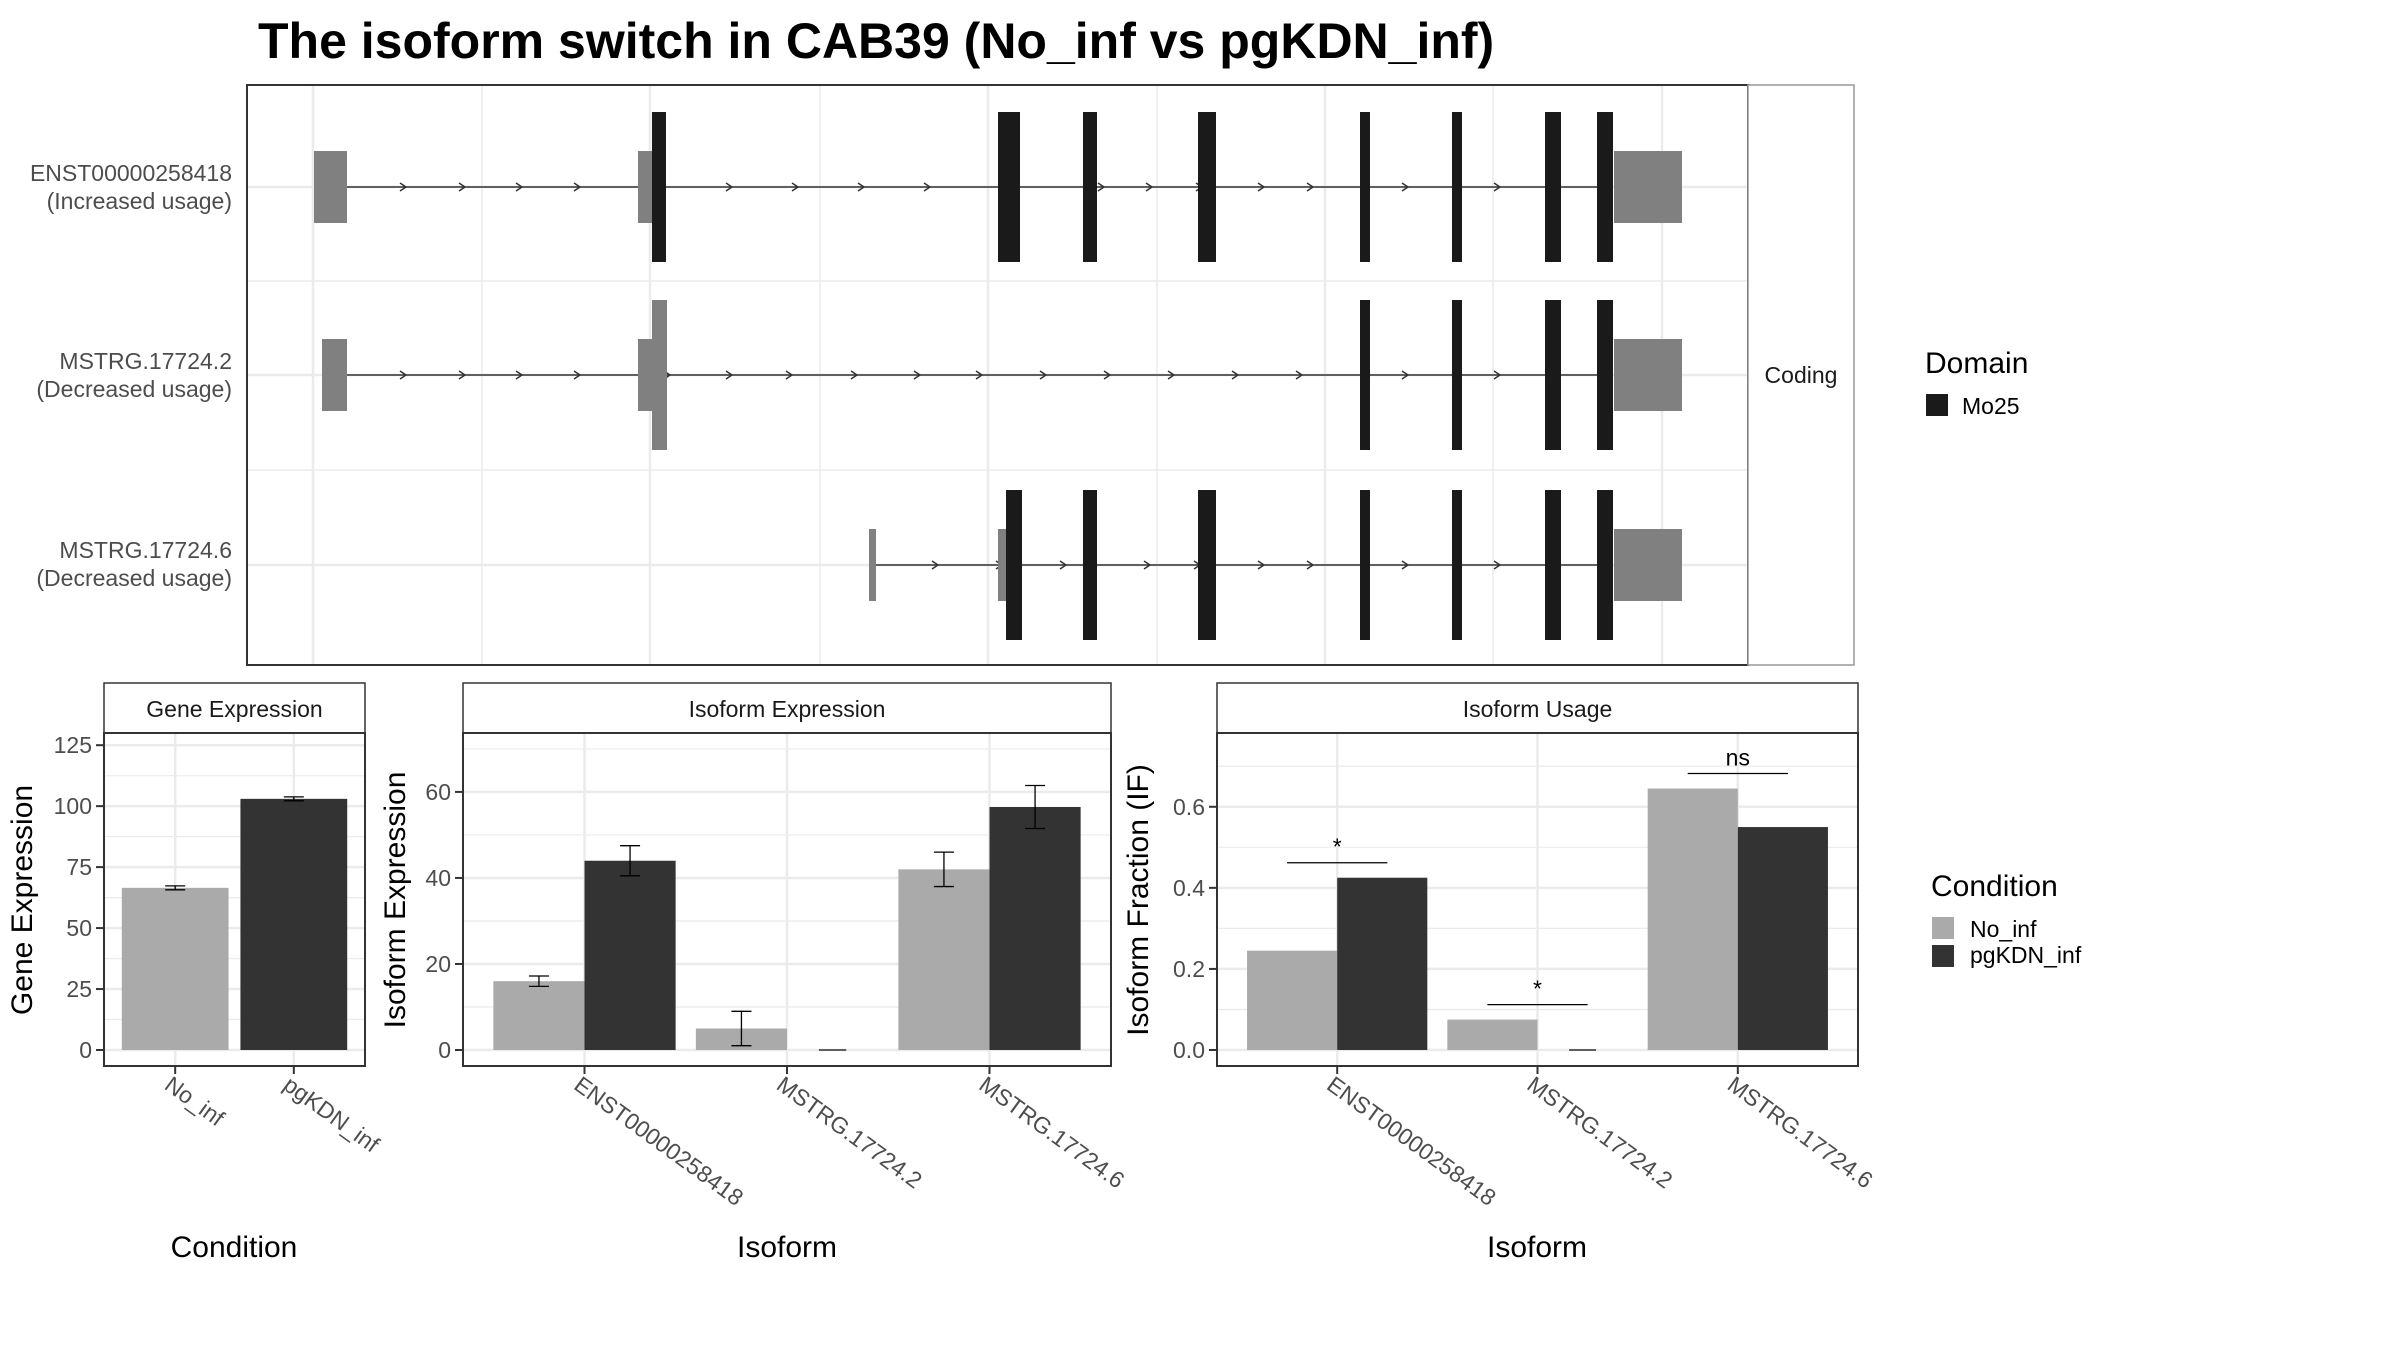 The height and width of the screenshot is (1350, 2400). I want to click on y-tick-label: 0.4, so click(1189, 888).